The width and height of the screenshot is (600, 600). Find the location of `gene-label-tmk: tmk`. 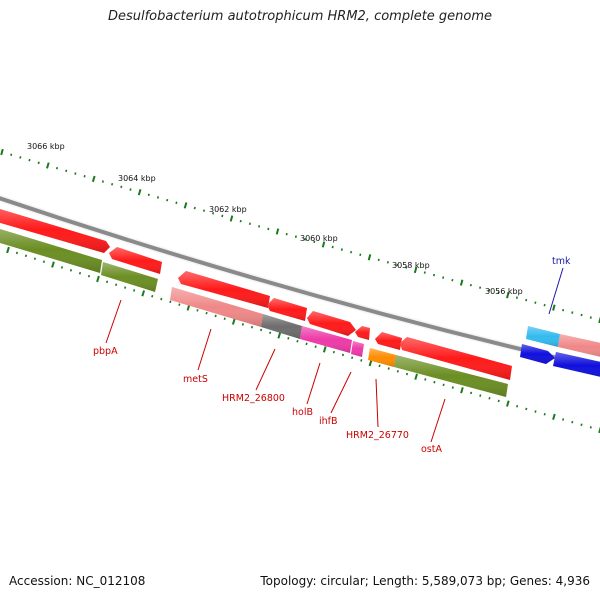

gene-label-tmk: tmk is located at coordinates (561, 261).